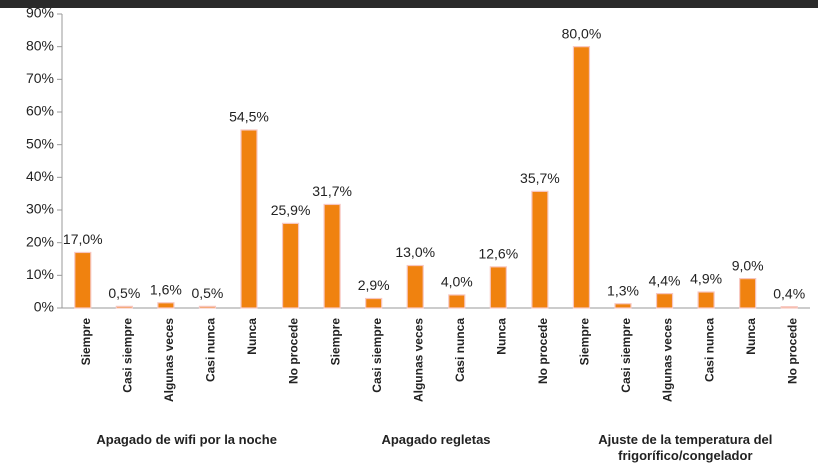 Image resolution: width=818 pixels, height=470 pixels. Describe the element at coordinates (40, 45) in the screenshot. I see `y-tick-label: 80%` at that location.